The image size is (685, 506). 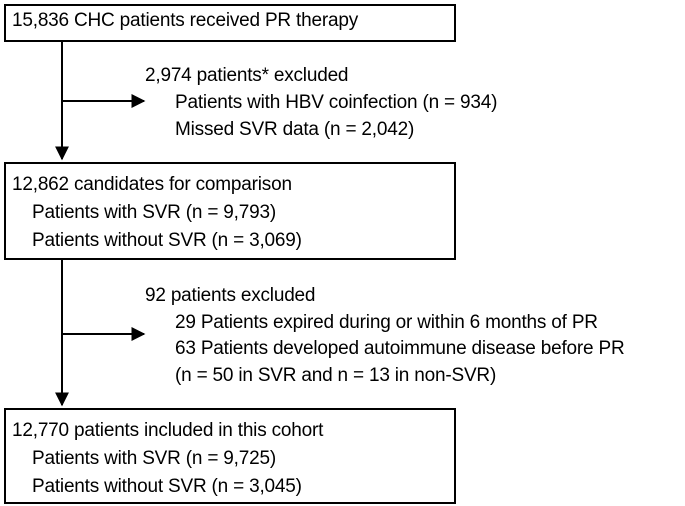 What do you see at coordinates (168, 430) in the screenshot?
I see `cohort-box-title: 12,770 patients included in this cohort` at bounding box center [168, 430].